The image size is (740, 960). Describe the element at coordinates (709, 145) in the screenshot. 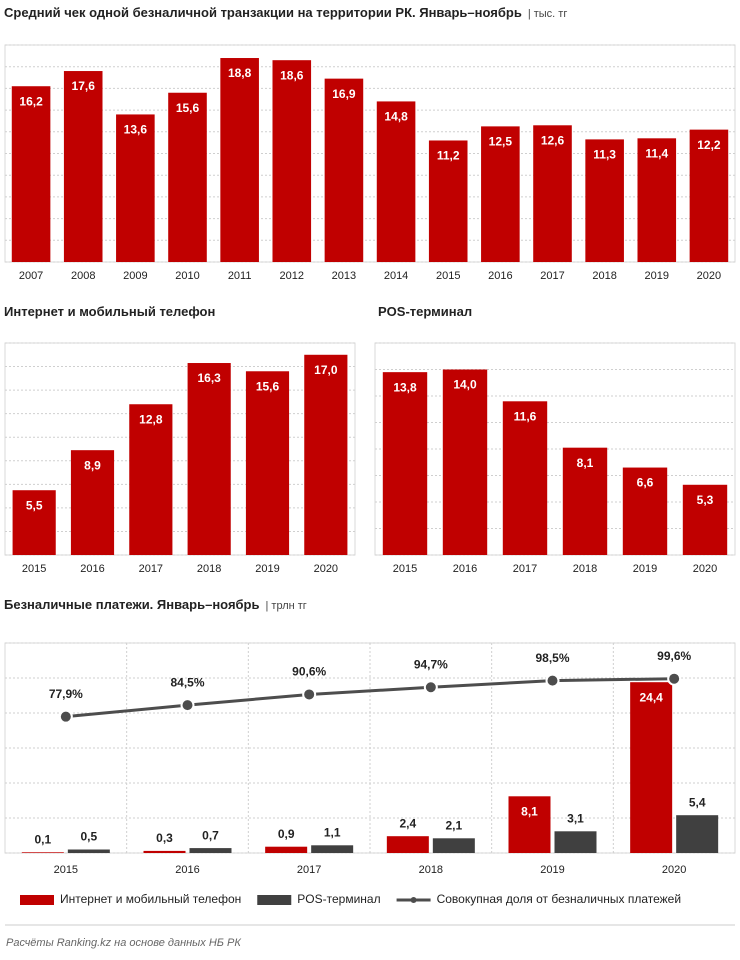

I see `value-label: 12,2` at that location.